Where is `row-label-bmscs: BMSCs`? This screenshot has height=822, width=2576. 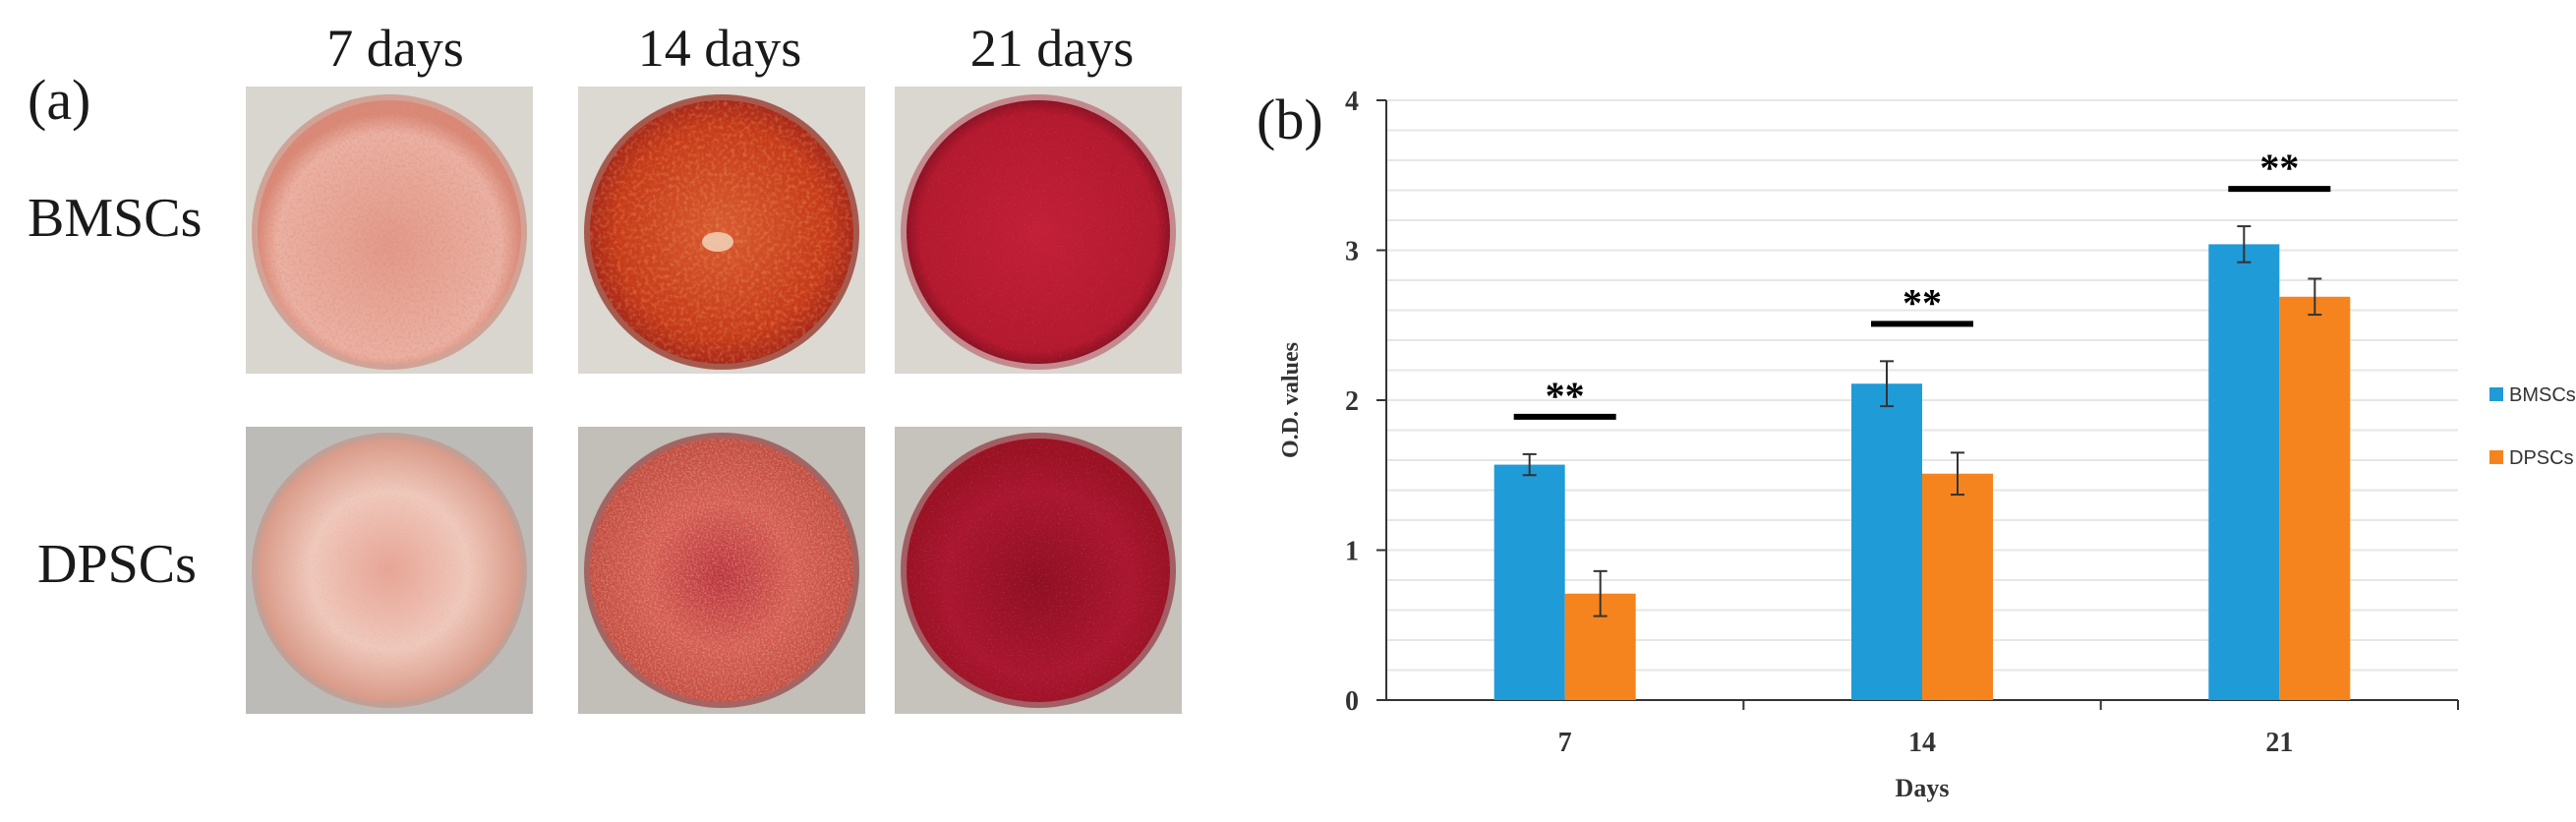
row-label-bmscs: BMSCs is located at coordinates (115, 219).